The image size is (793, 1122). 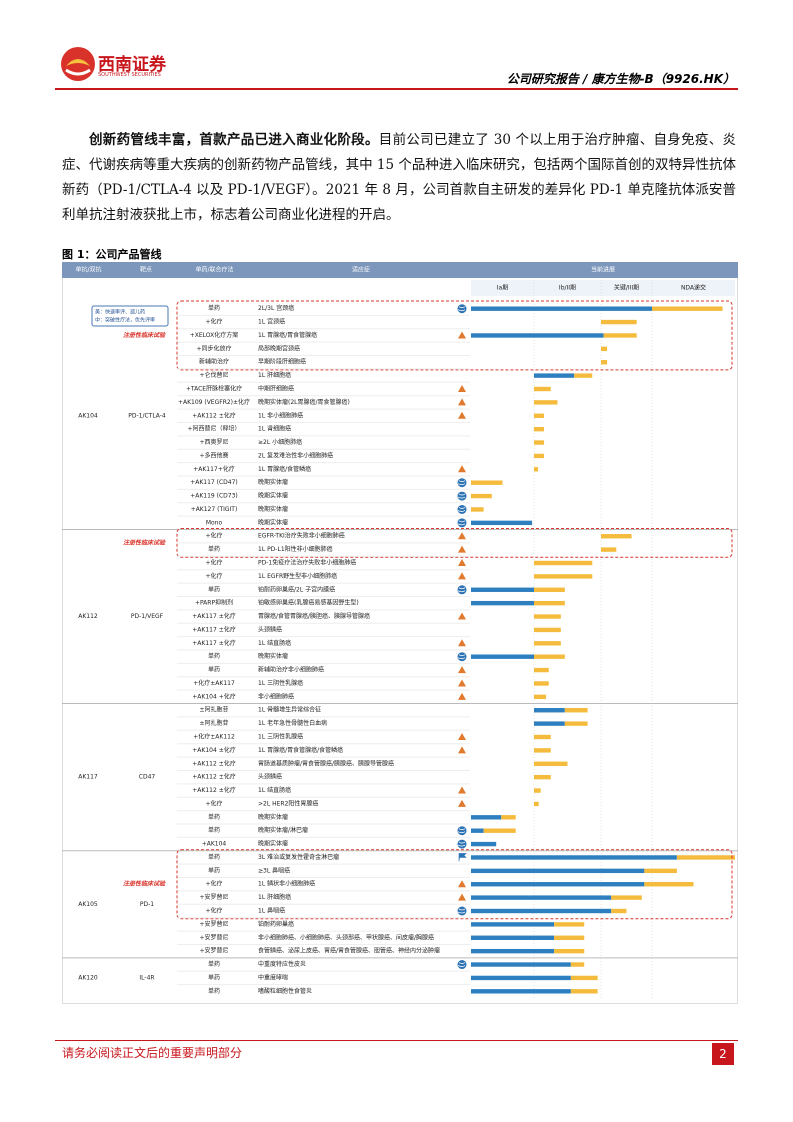 What do you see at coordinates (276, 389) in the screenshot?
I see `indication: 中期肝细胞癌` at bounding box center [276, 389].